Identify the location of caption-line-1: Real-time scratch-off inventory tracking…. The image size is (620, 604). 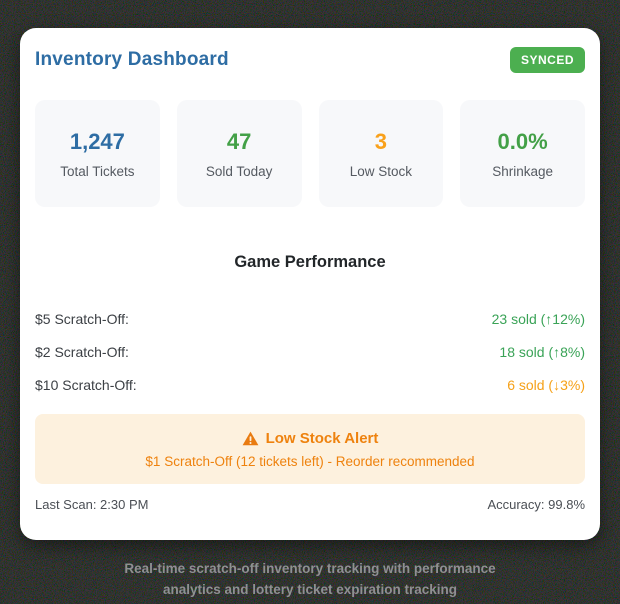
(310, 568).